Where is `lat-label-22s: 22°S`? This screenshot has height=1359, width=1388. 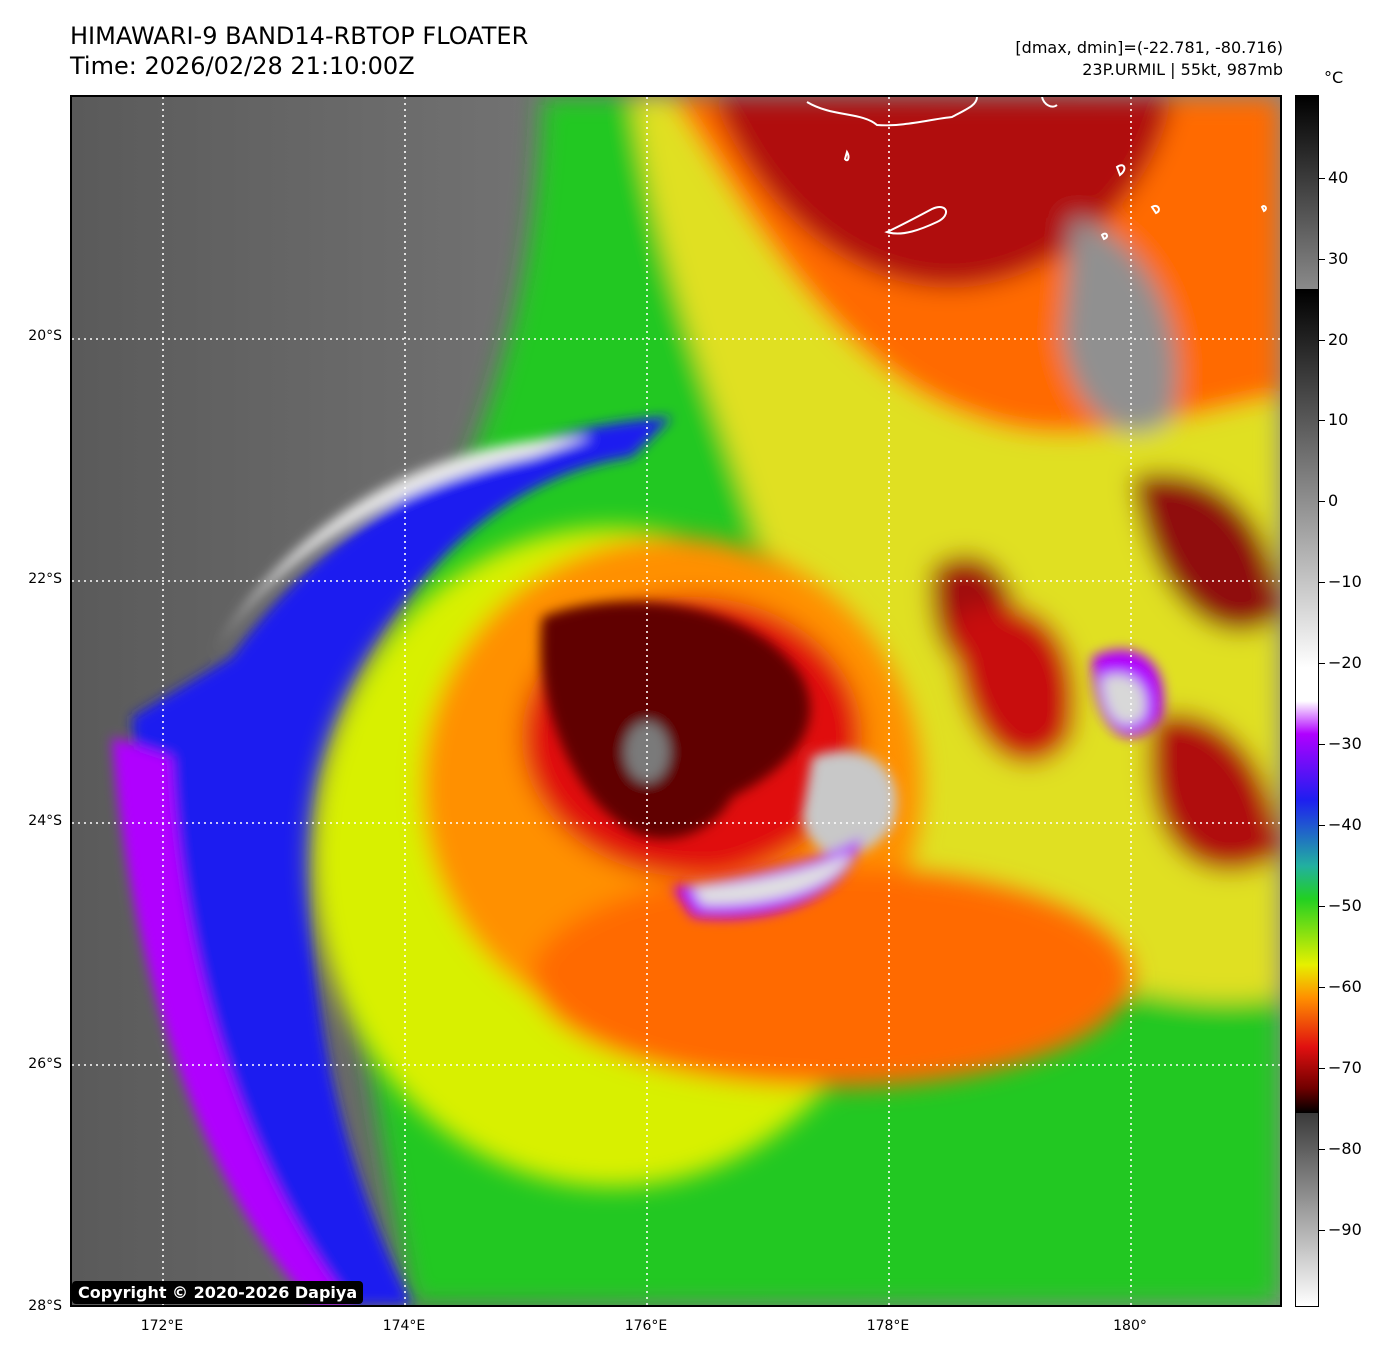
lat-label-22s: 22°S is located at coordinates (45, 579).